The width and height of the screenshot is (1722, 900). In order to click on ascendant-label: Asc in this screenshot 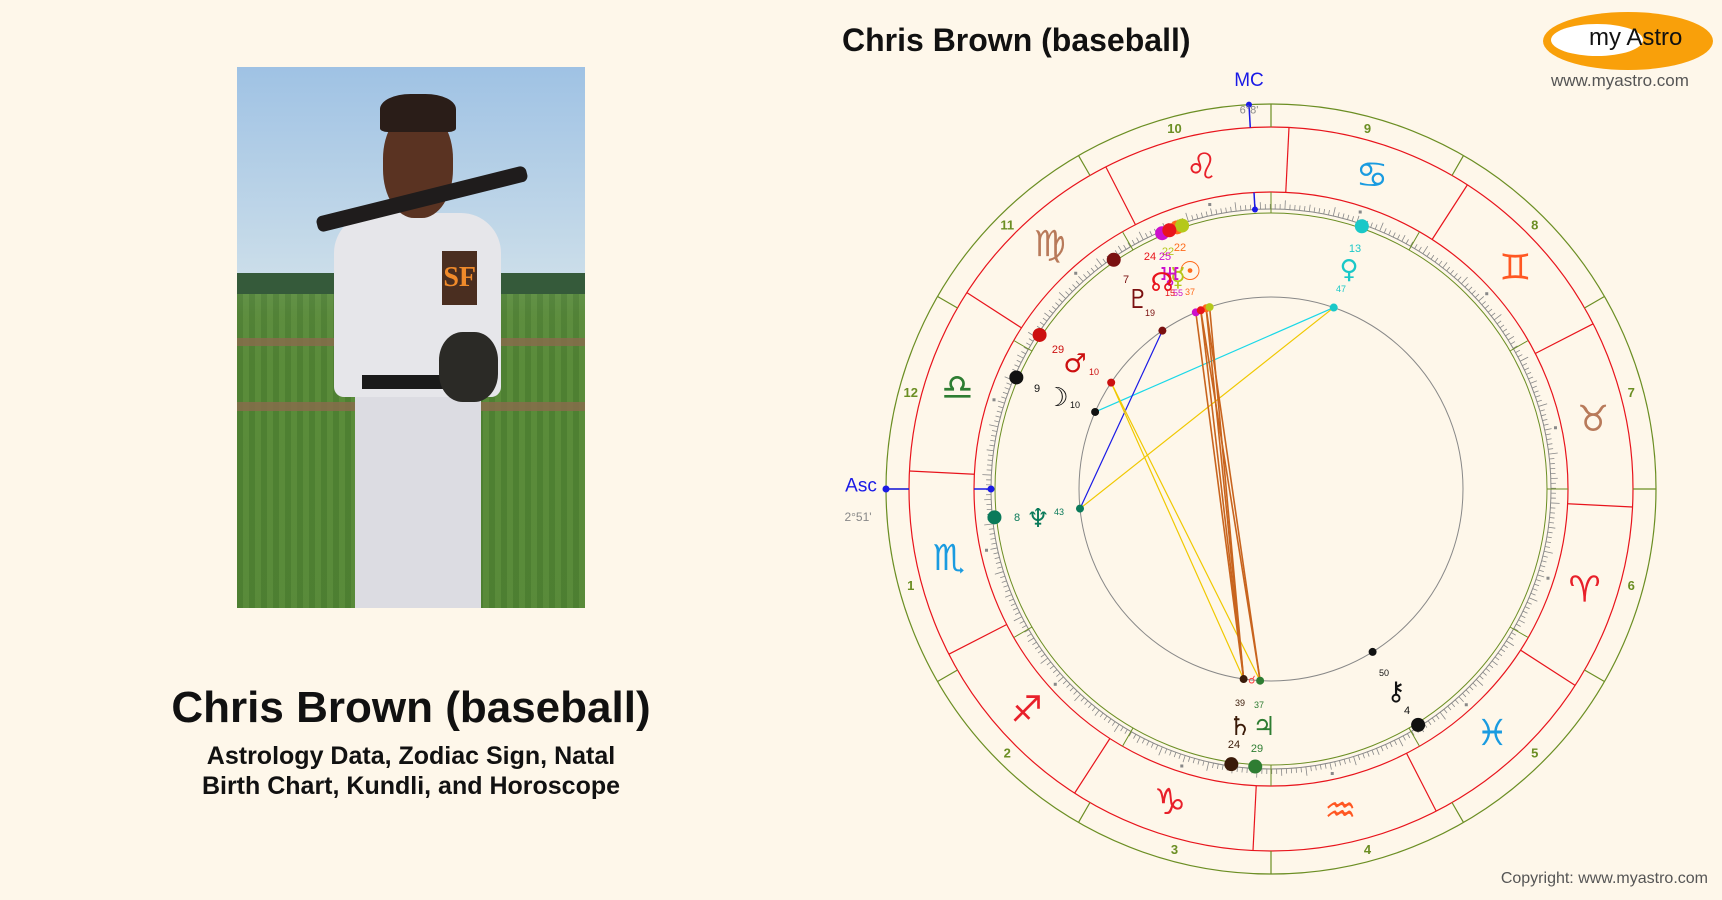, I will do `click(861, 486)`.